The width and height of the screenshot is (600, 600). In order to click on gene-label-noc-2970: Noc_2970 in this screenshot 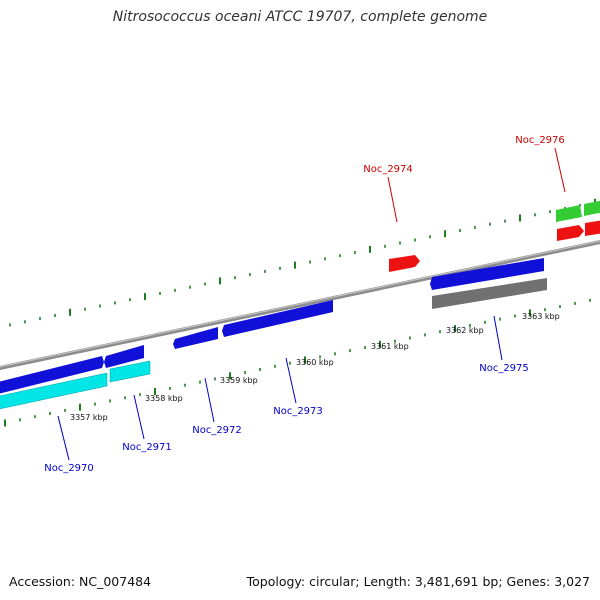, I will do `click(69, 468)`.